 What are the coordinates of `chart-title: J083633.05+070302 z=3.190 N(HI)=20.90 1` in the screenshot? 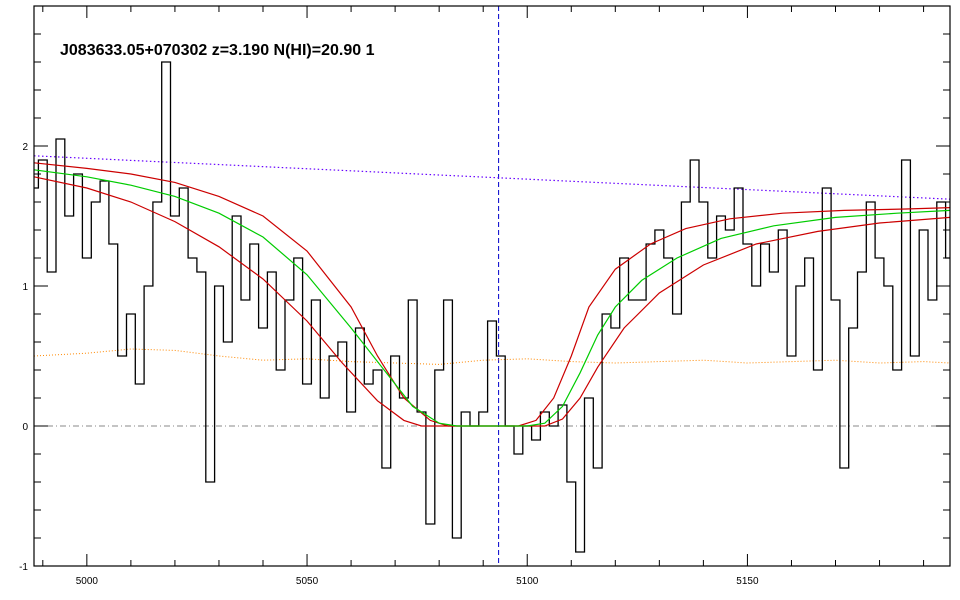 It's located at (217, 50).